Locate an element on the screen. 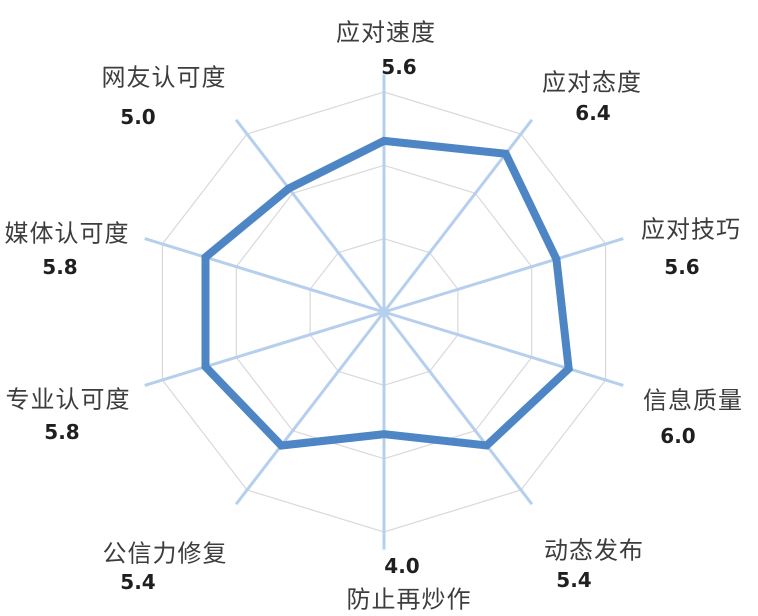 The width and height of the screenshot is (758, 616). axis-value-label: 6.4 is located at coordinates (593, 113).